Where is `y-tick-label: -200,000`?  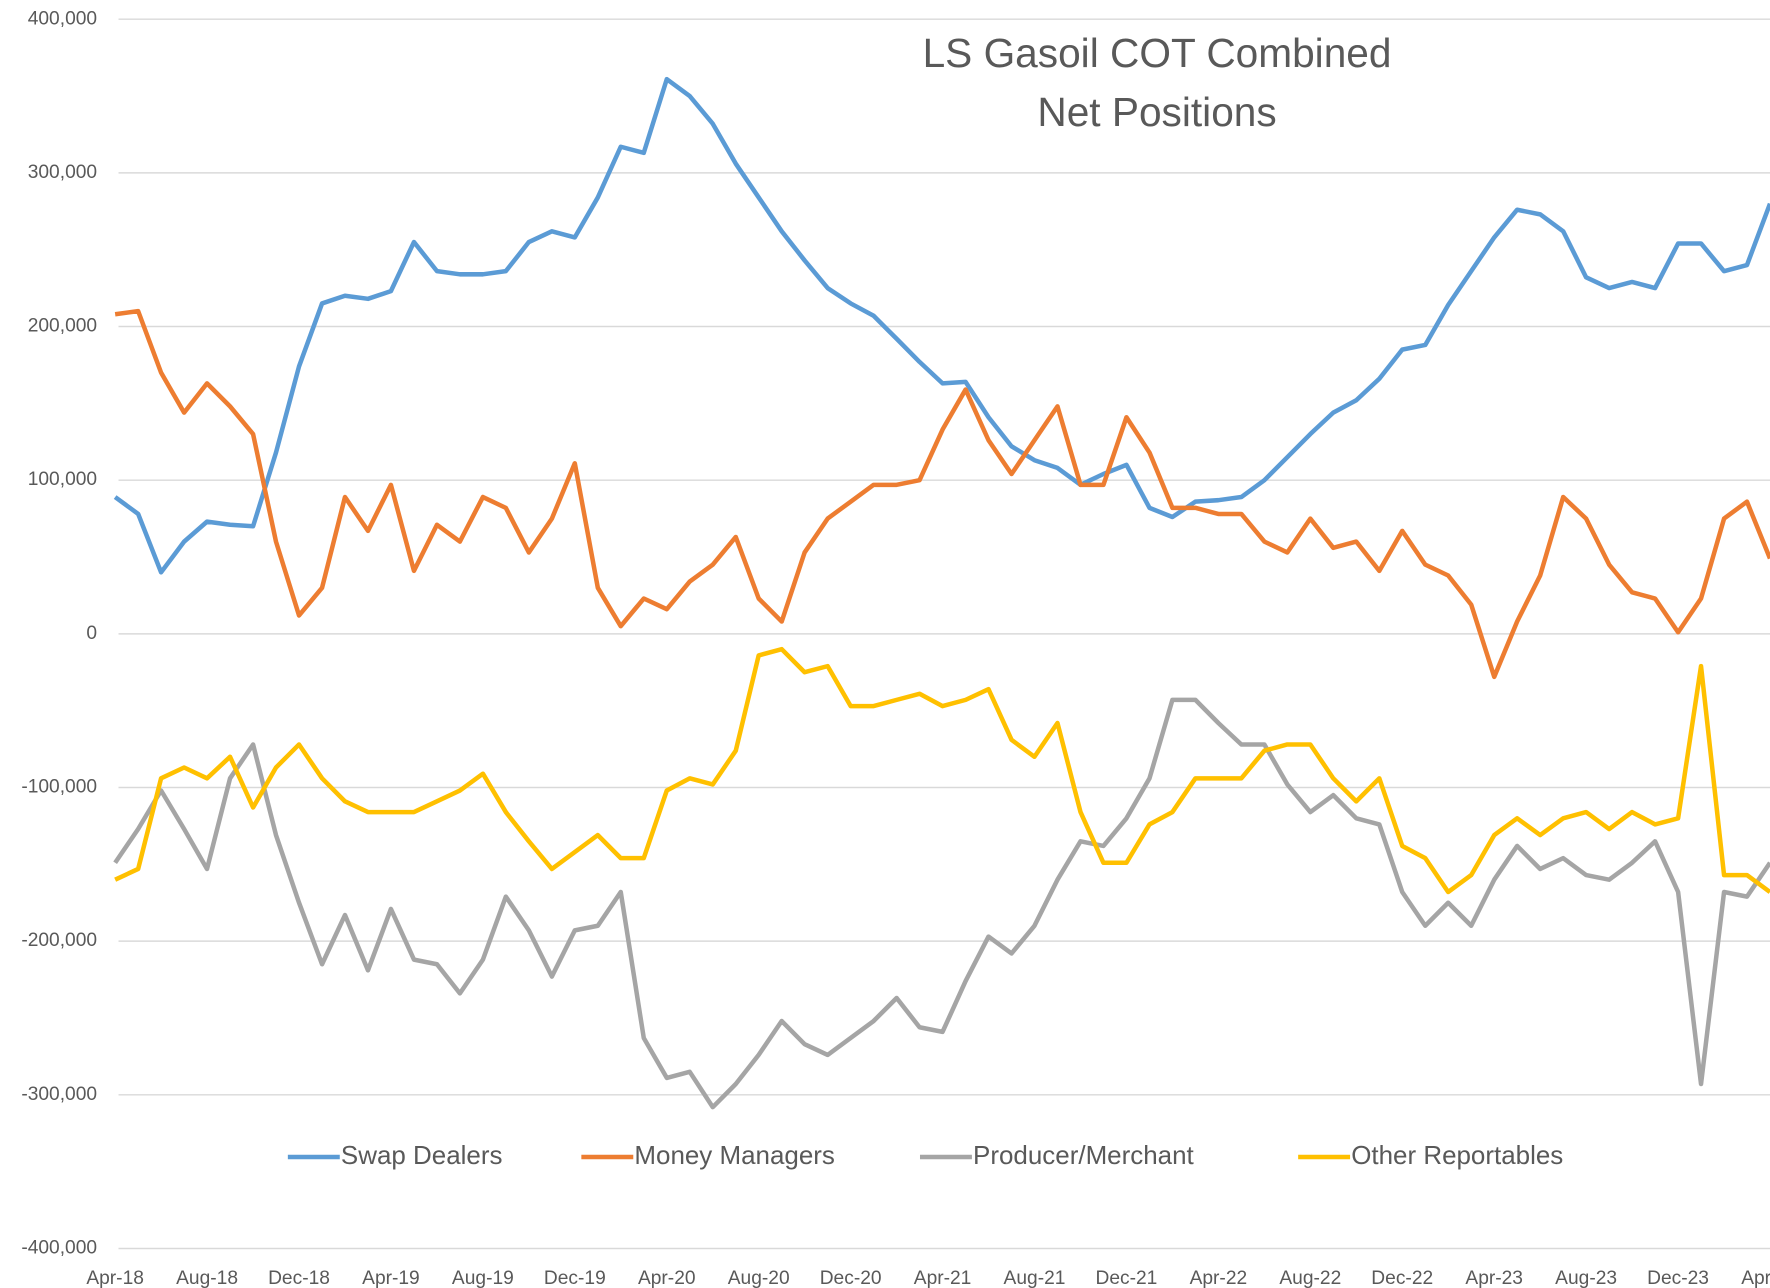 y-tick-label: -200,000 is located at coordinates (59, 940).